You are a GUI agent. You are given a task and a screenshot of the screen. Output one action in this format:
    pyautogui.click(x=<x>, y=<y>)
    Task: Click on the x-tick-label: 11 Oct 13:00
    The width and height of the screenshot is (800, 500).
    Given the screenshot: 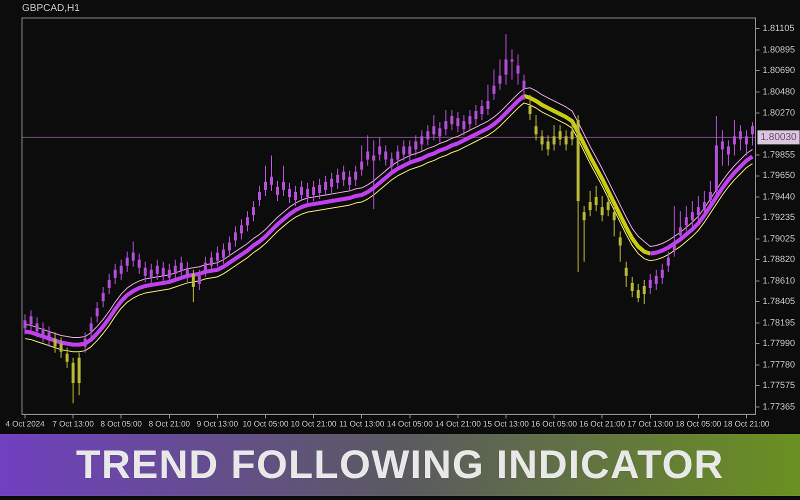 What is the action you would take?
    pyautogui.click(x=362, y=423)
    